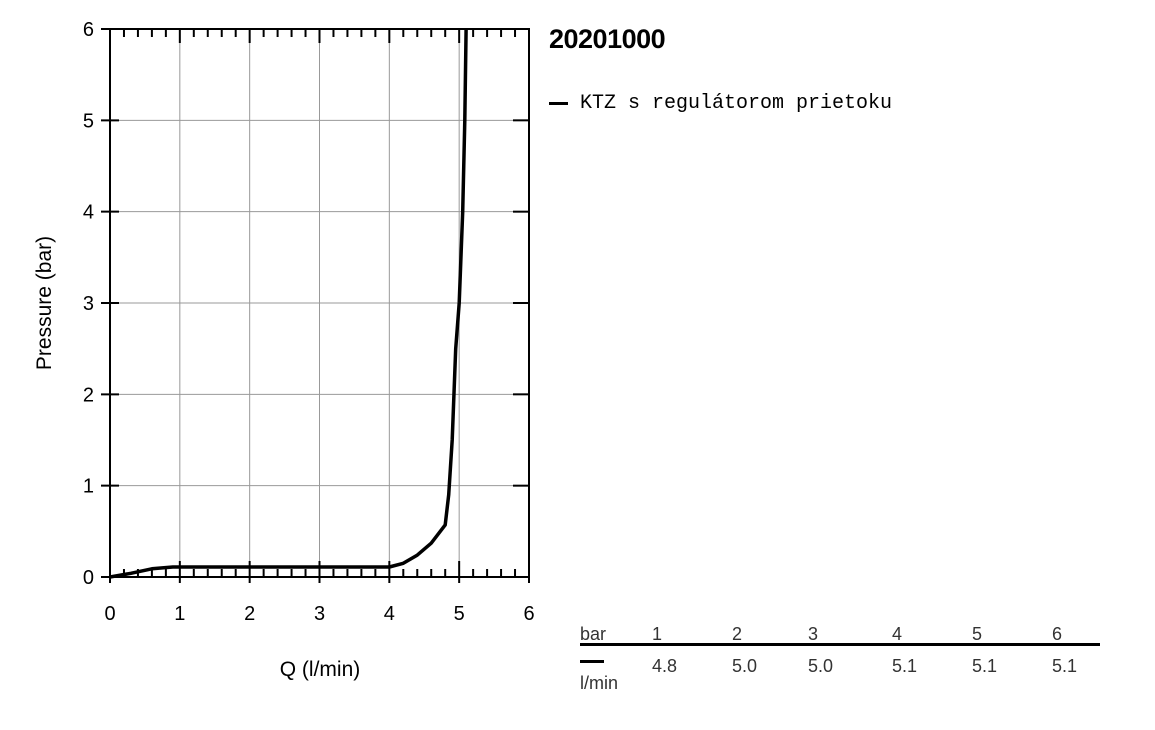 The height and width of the screenshot is (730, 1155). I want to click on table-header-row: bar 1 2 3 4 5 6, so click(840, 633).